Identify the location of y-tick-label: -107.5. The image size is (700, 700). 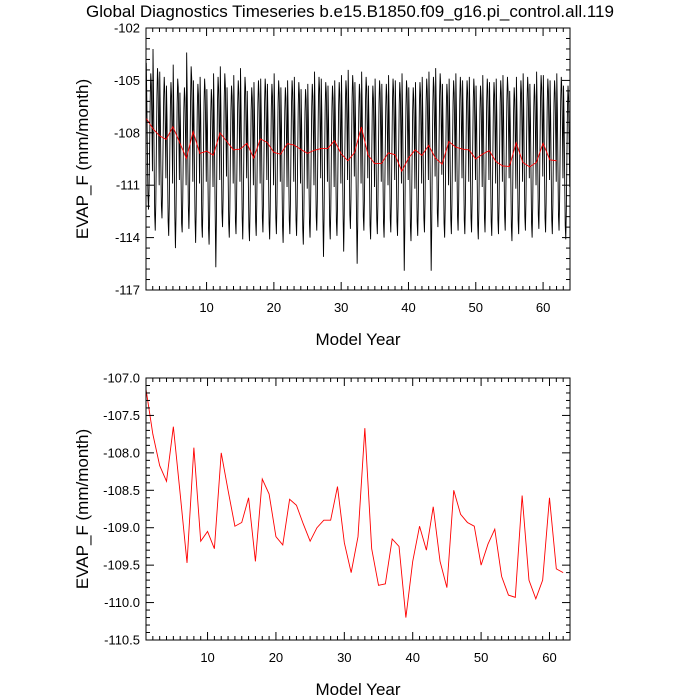
(121, 415).